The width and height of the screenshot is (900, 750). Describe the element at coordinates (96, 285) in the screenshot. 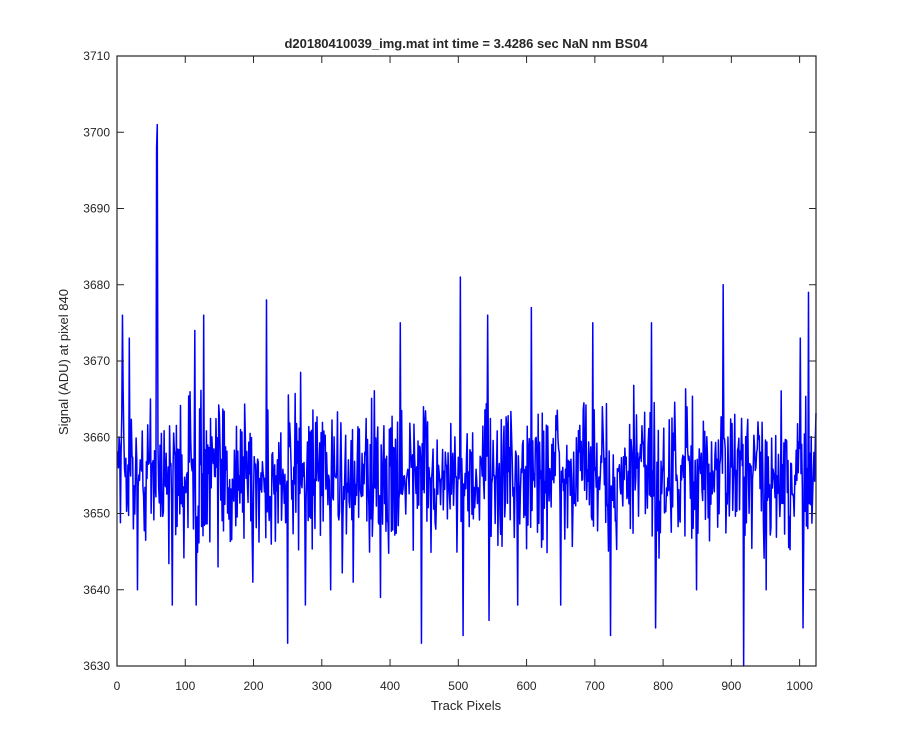

I see `y-tick-label: 3680` at that location.